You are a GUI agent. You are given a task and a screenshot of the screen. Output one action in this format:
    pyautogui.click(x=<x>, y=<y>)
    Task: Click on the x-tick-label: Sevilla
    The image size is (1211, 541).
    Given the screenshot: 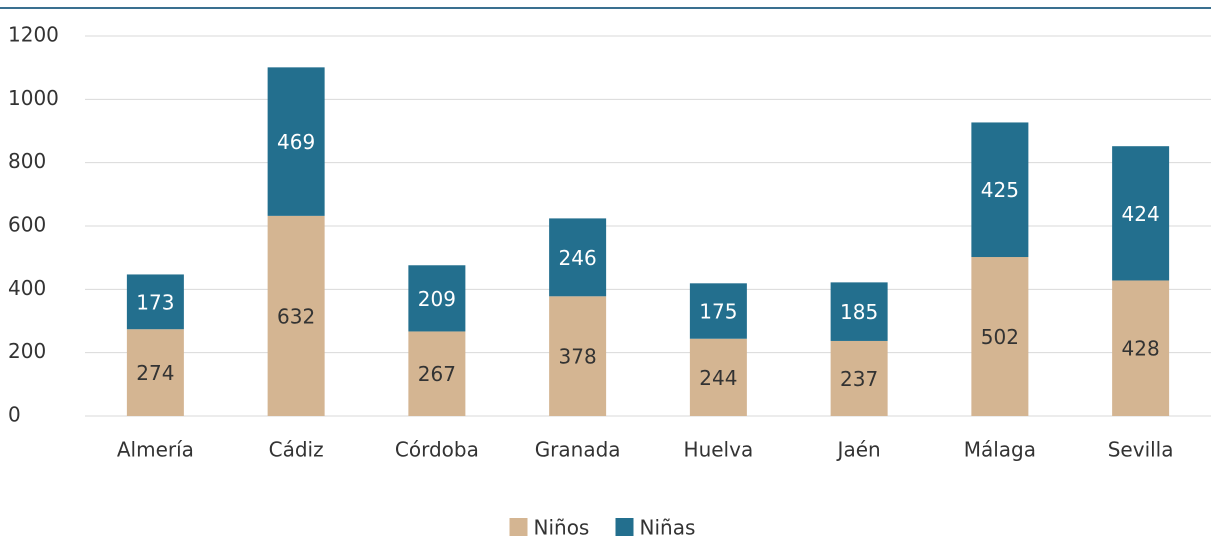 What is the action you would take?
    pyautogui.click(x=1141, y=450)
    